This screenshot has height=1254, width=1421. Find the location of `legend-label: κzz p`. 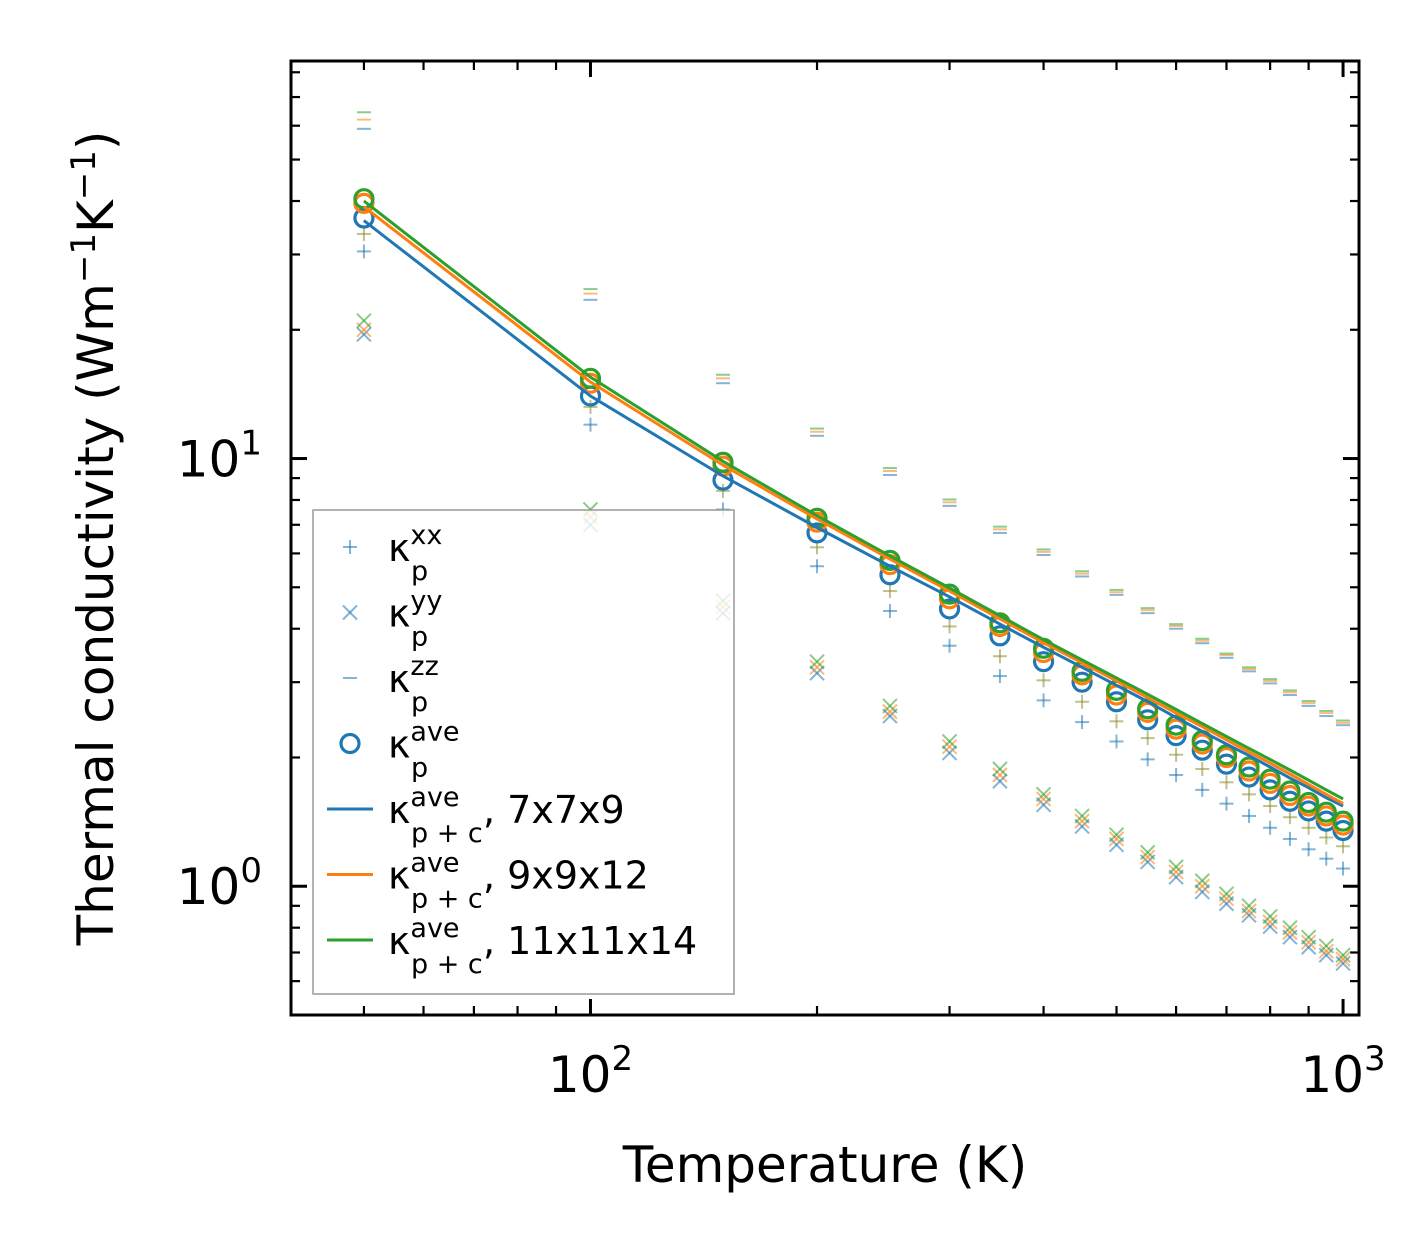

legend-label: κzz p is located at coordinates (413, 684).